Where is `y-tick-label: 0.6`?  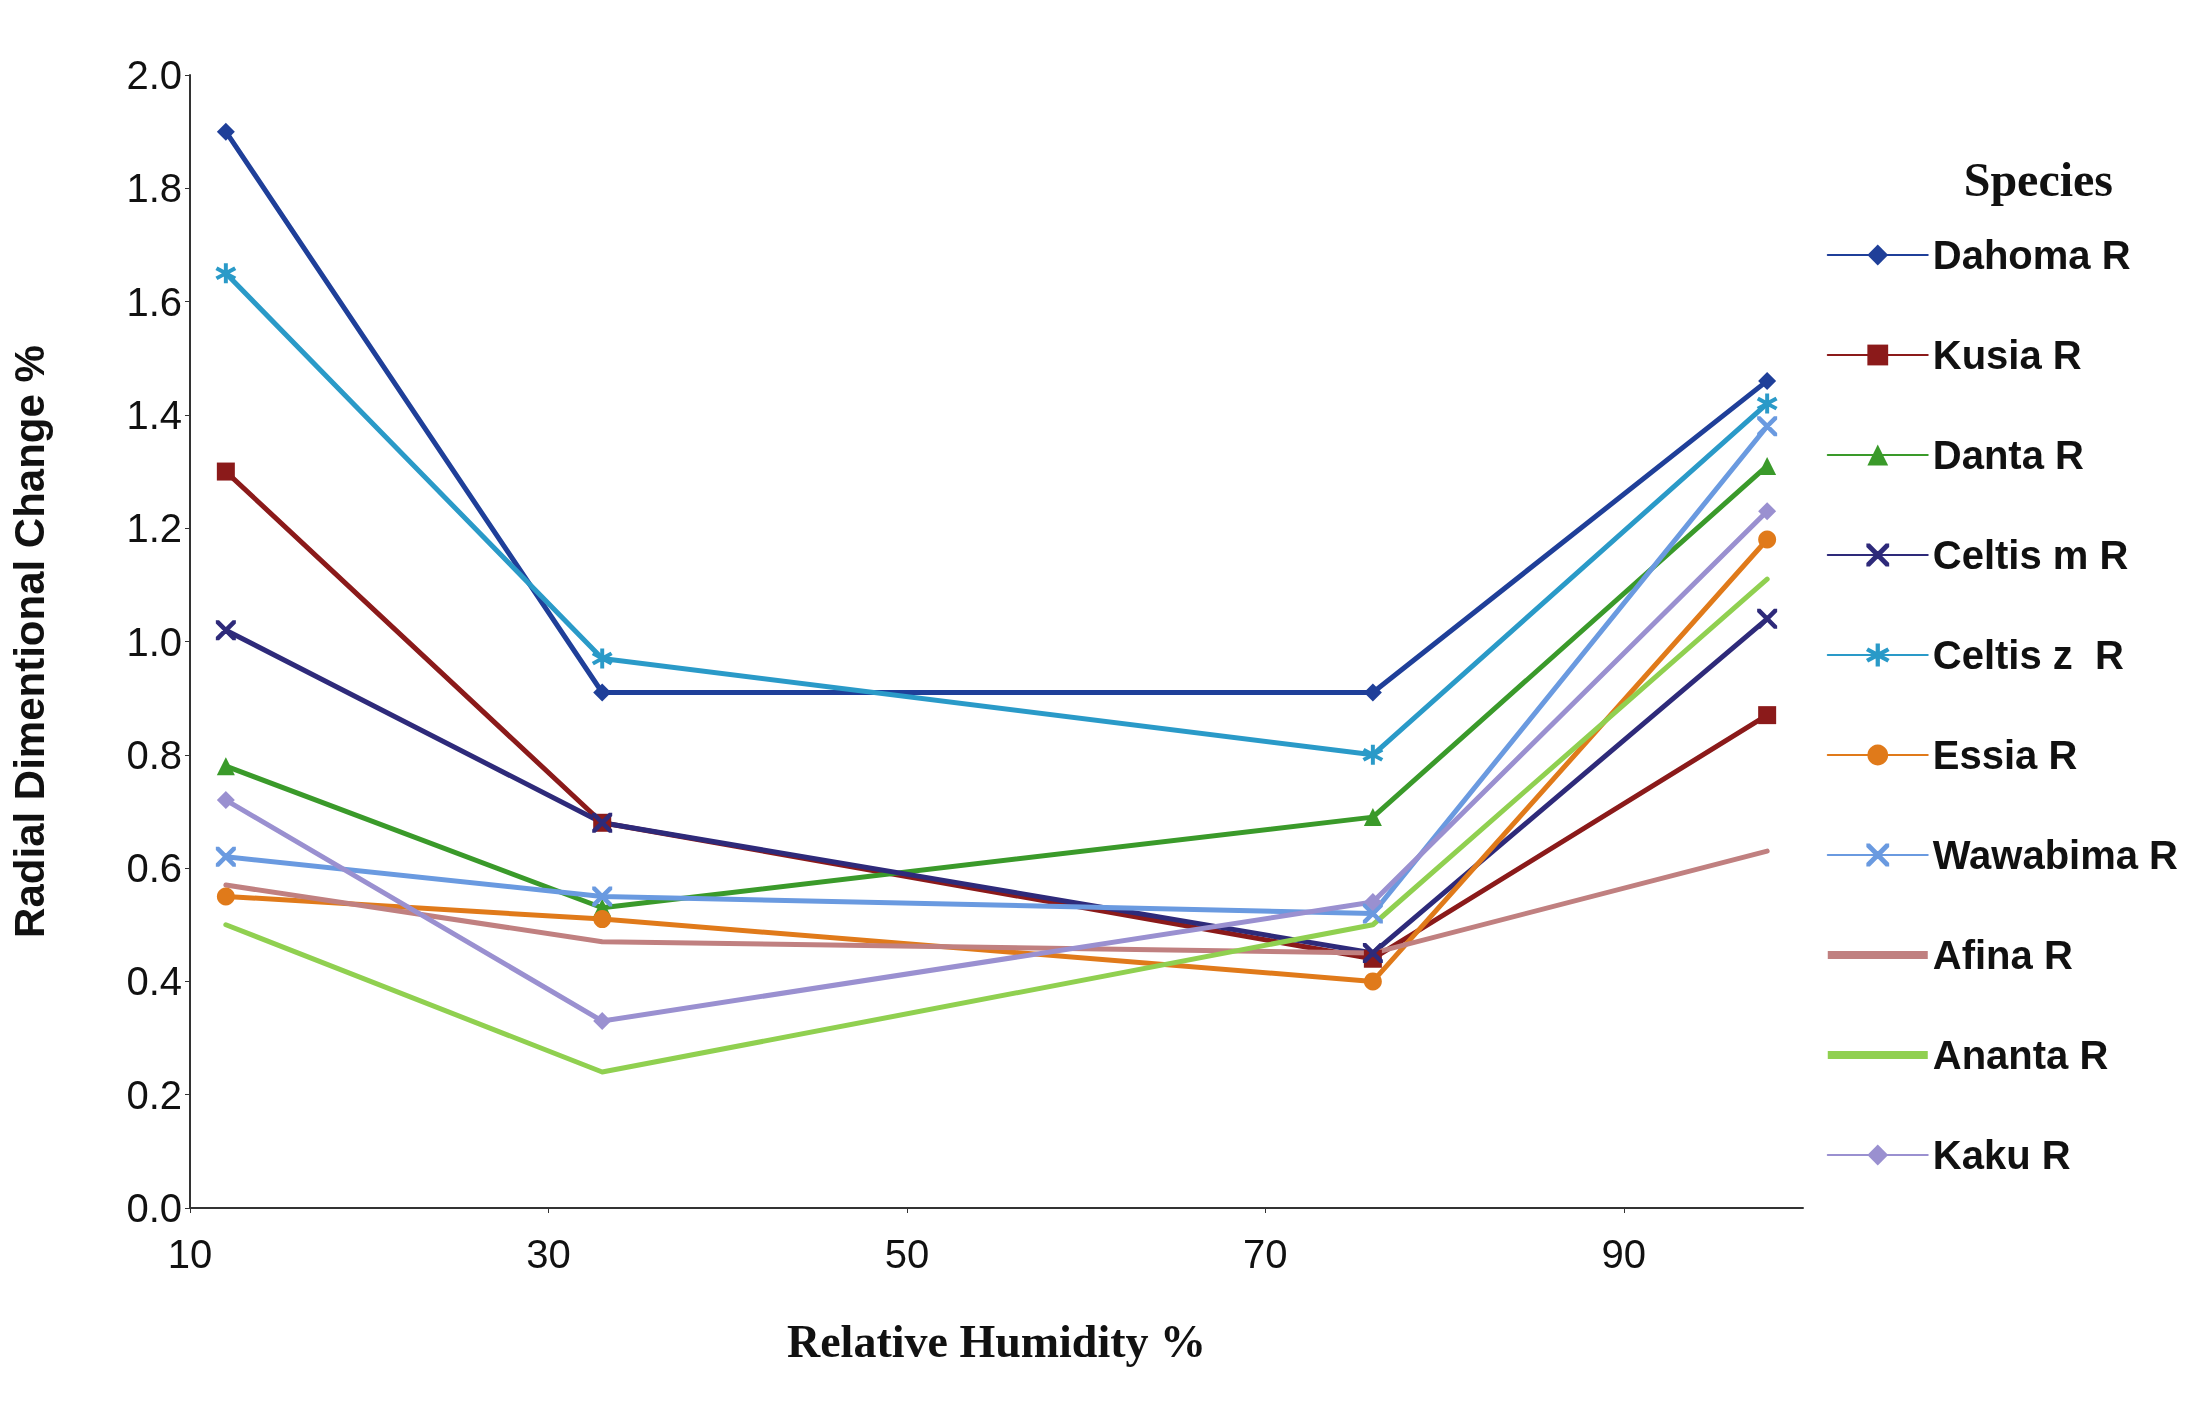
y-tick-label: 0.6 is located at coordinates (154, 868).